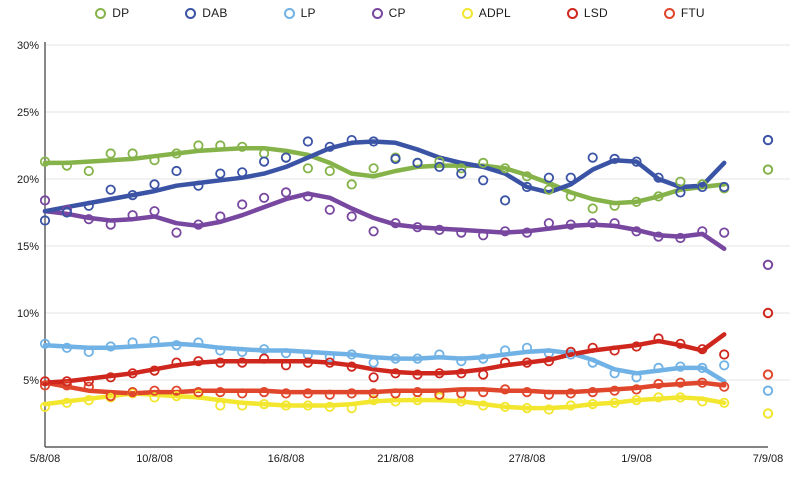  I want to click on y-axis-tick-label: 15%, so click(28, 247).